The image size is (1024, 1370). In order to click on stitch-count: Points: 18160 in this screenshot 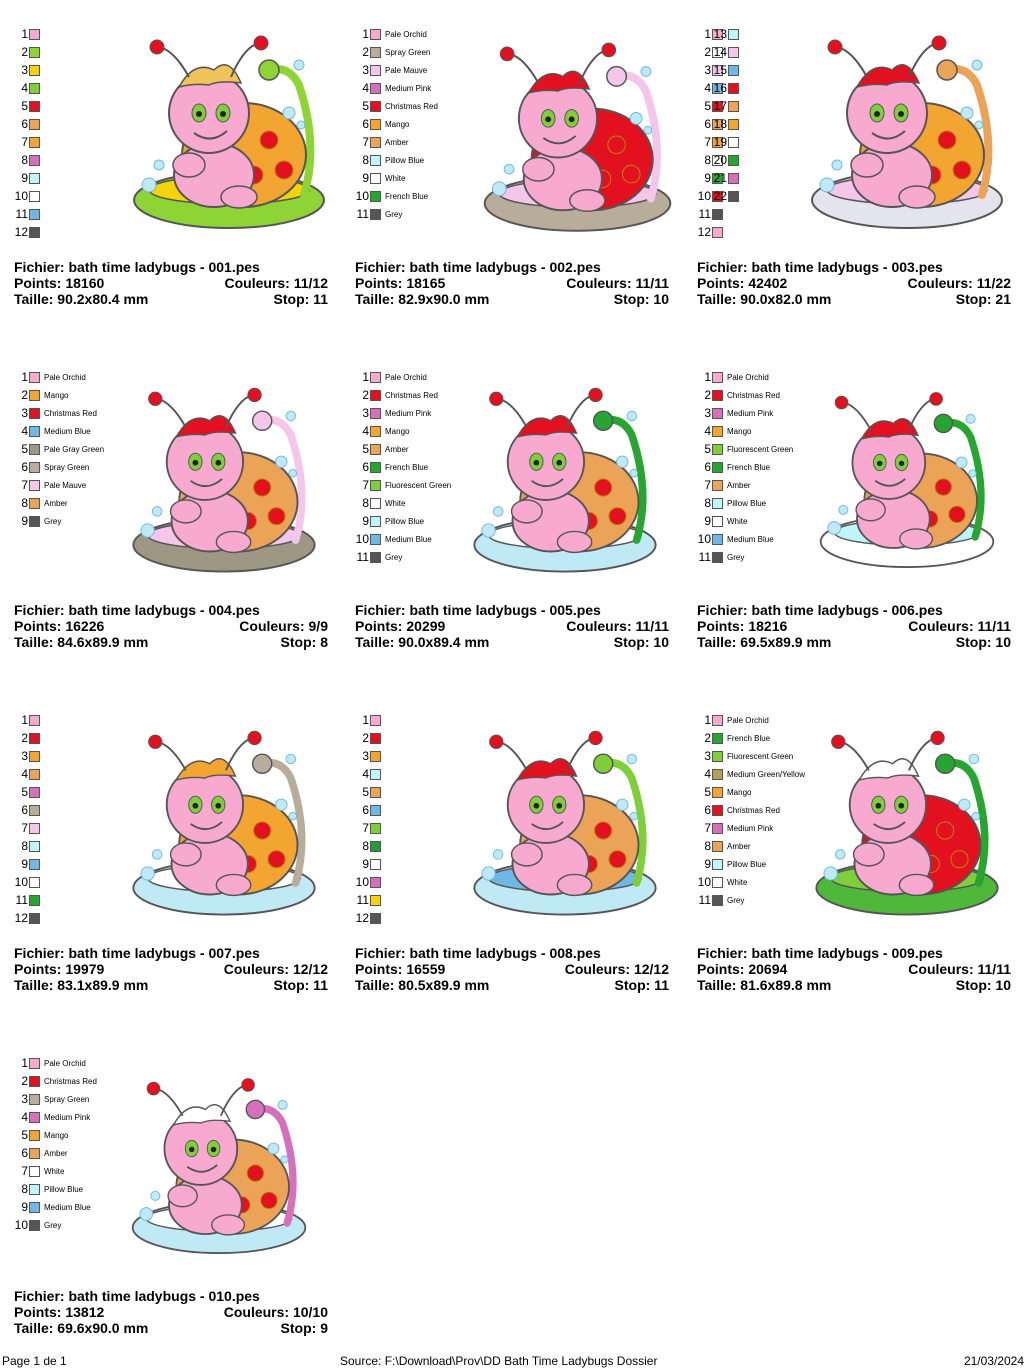, I will do `click(59, 283)`.